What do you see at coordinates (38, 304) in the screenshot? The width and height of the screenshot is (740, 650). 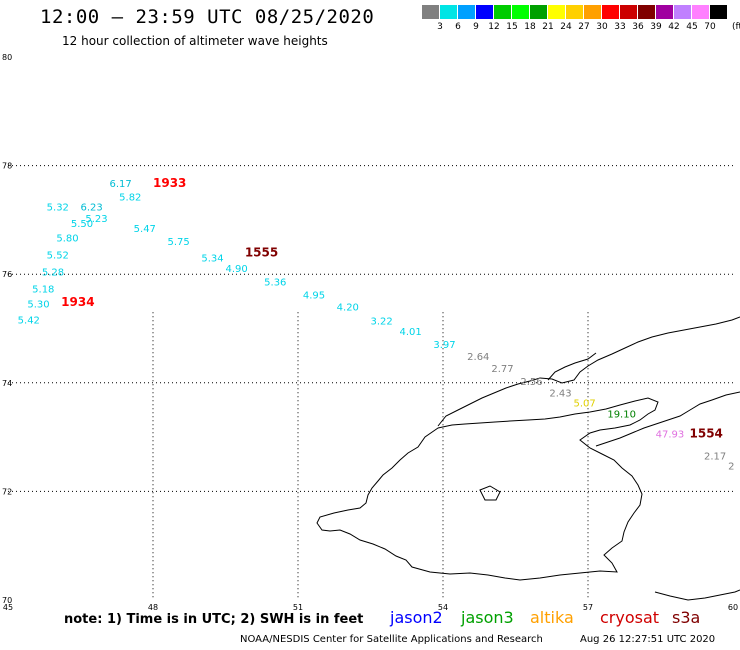 I see `wave-height-label: 5.30` at bounding box center [38, 304].